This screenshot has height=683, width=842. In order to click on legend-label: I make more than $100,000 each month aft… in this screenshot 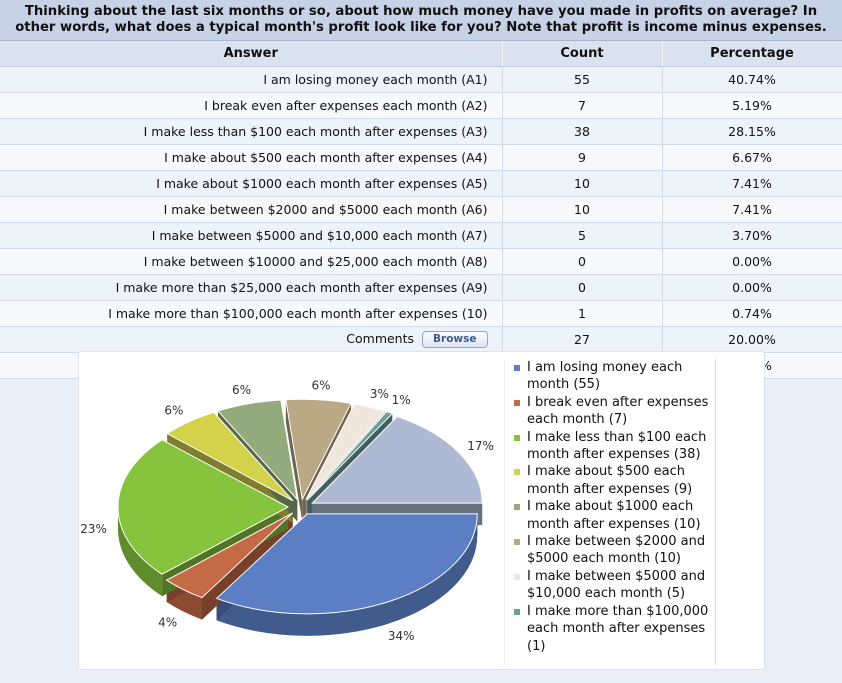, I will do `click(618, 628)`.